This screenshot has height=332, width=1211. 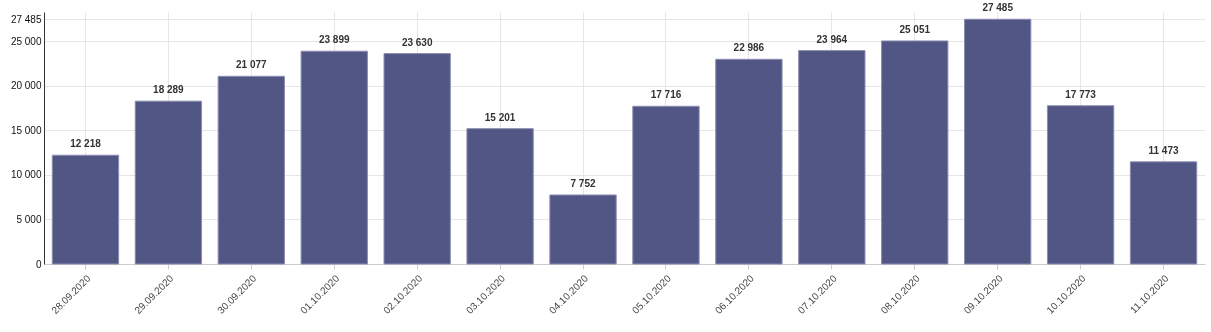 I want to click on y-tick-label: 27 485, so click(x=26, y=19).